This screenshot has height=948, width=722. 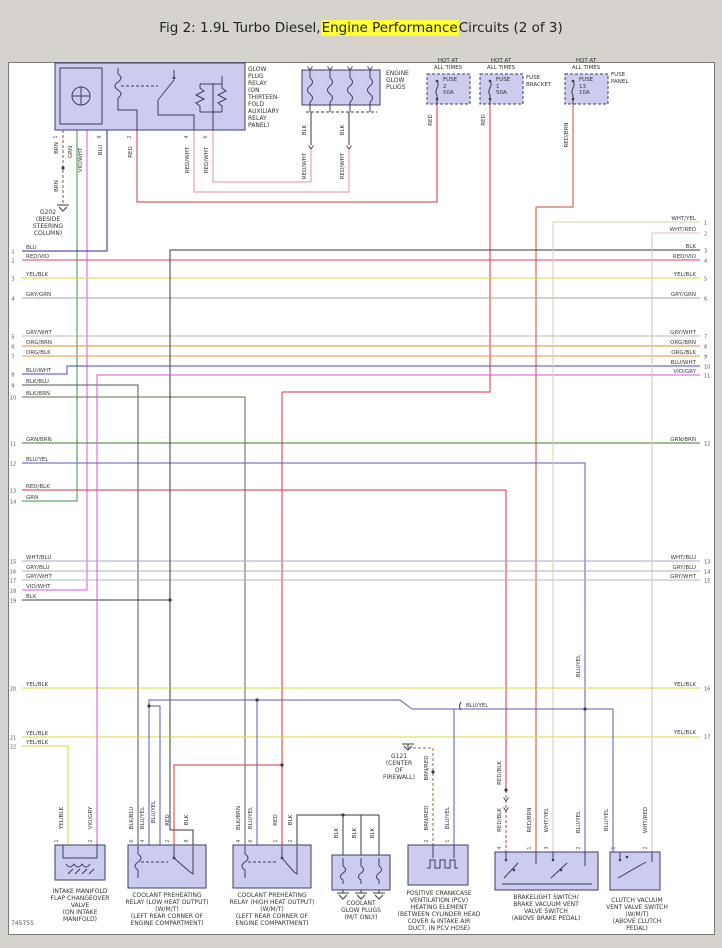 I want to click on right-row-number: 15, so click(x=707, y=582).